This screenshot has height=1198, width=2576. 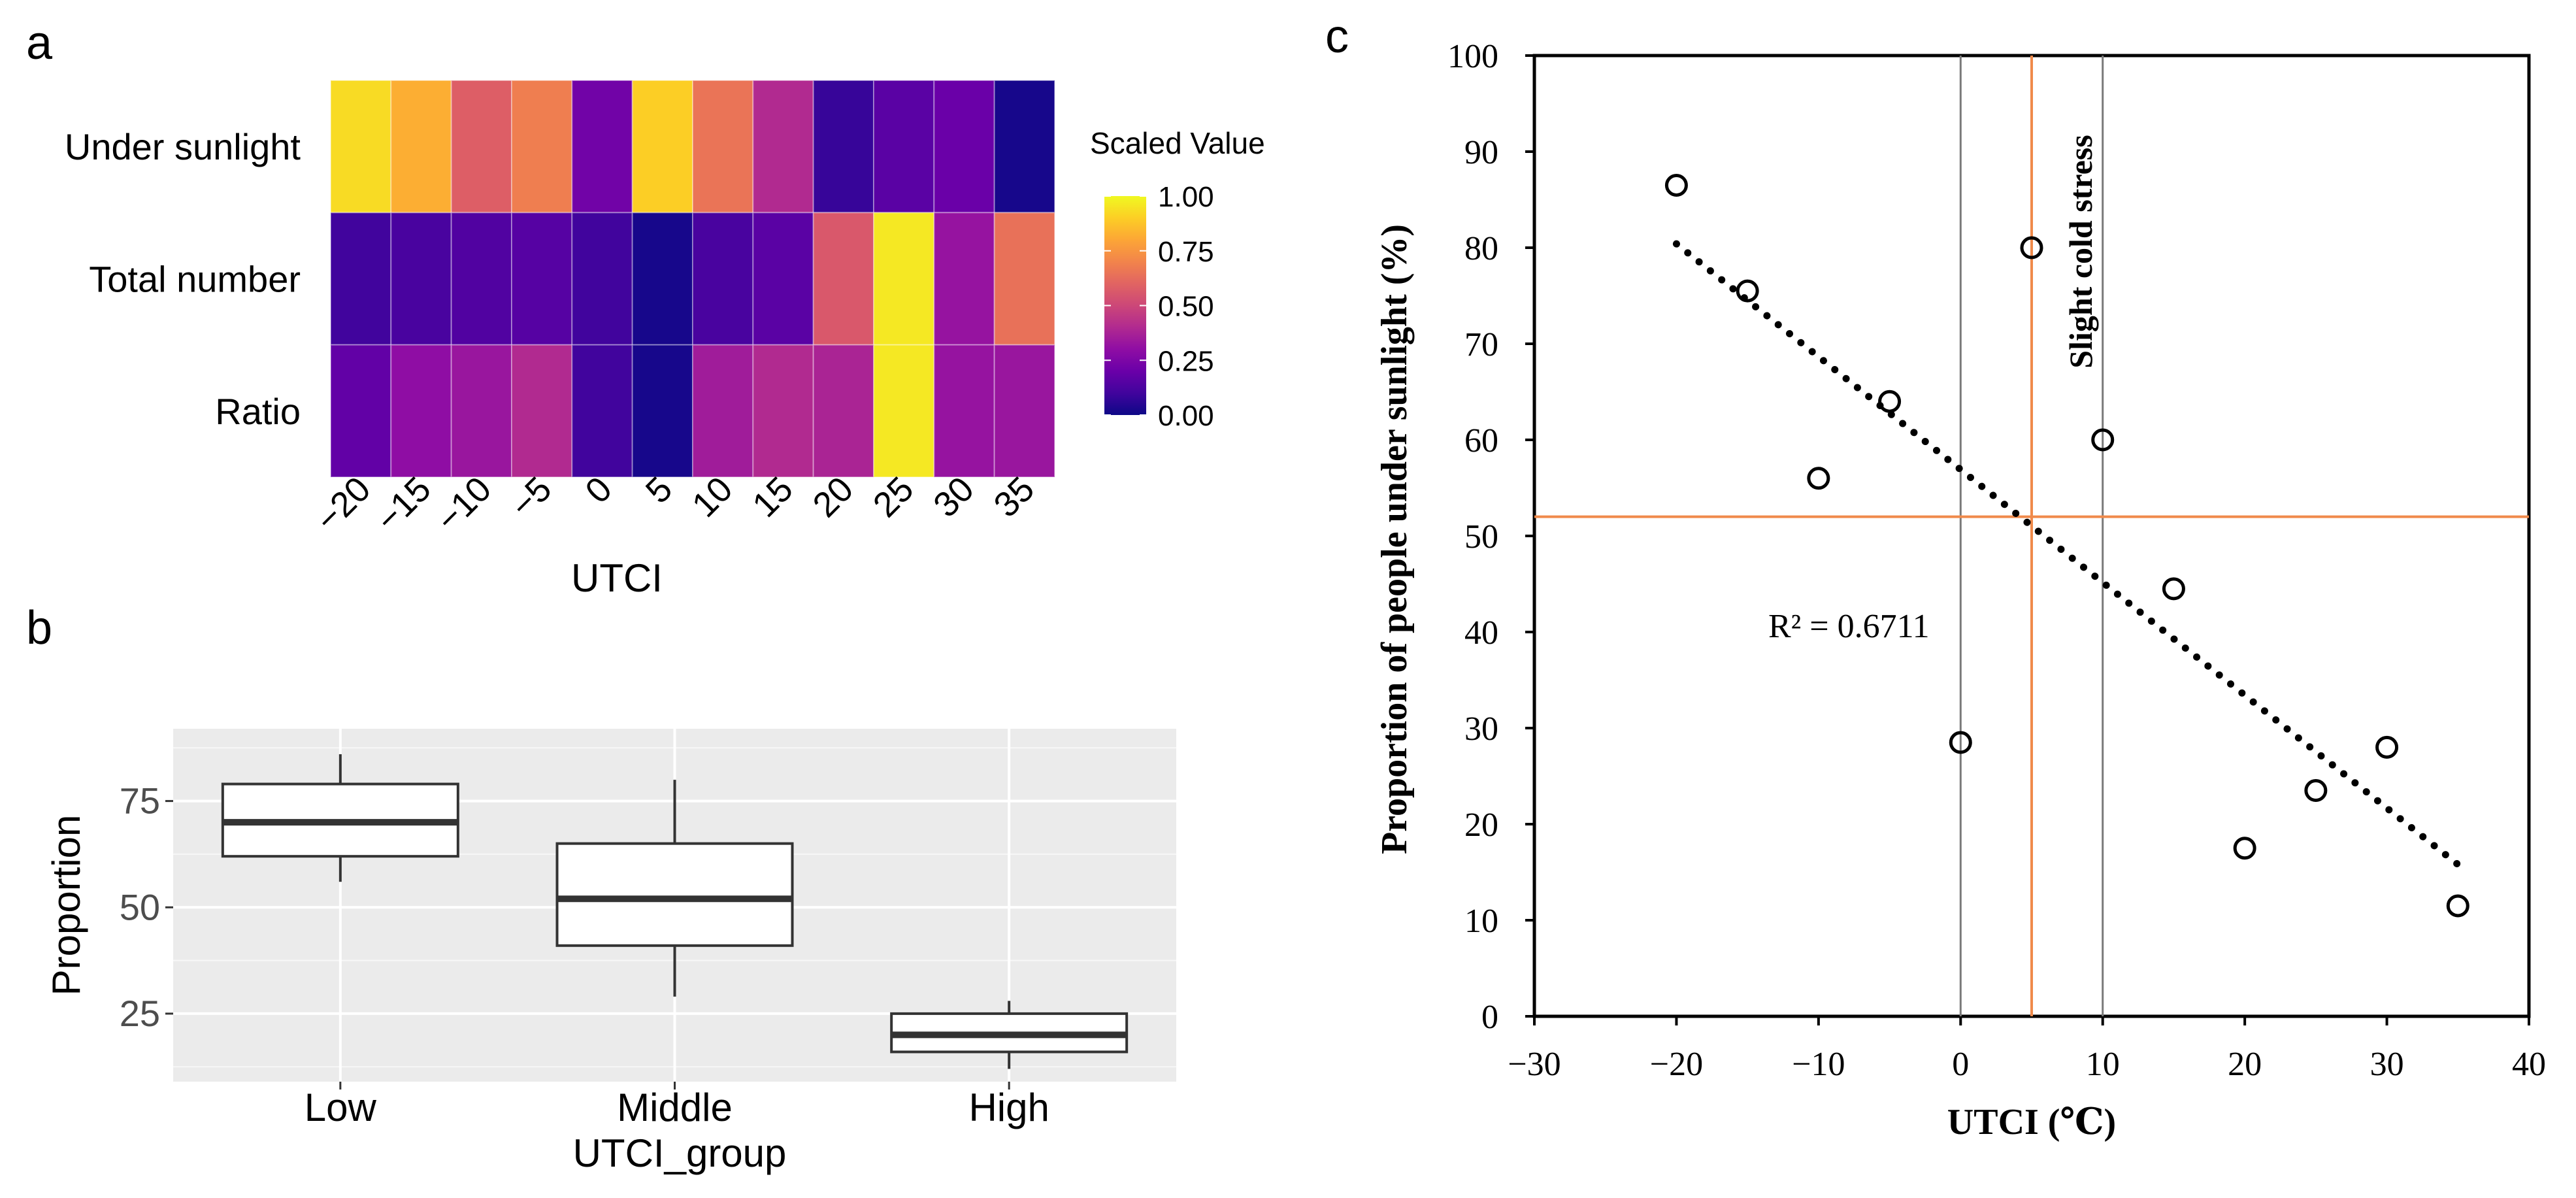 I want to click on scatter-x-tick-label: 10, so click(x=2103, y=1065).